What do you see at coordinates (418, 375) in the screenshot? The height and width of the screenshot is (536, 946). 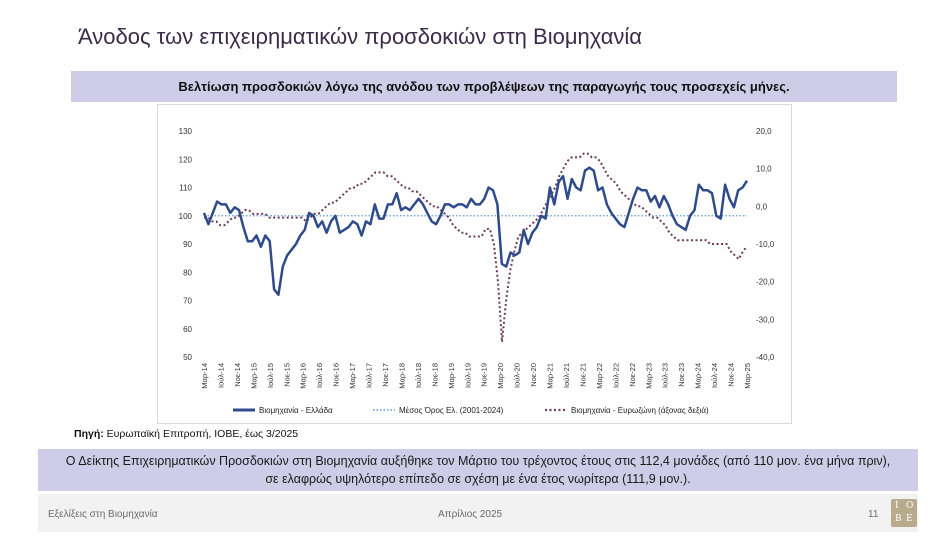 I see `x-tick-label: Ιούλ-18` at bounding box center [418, 375].